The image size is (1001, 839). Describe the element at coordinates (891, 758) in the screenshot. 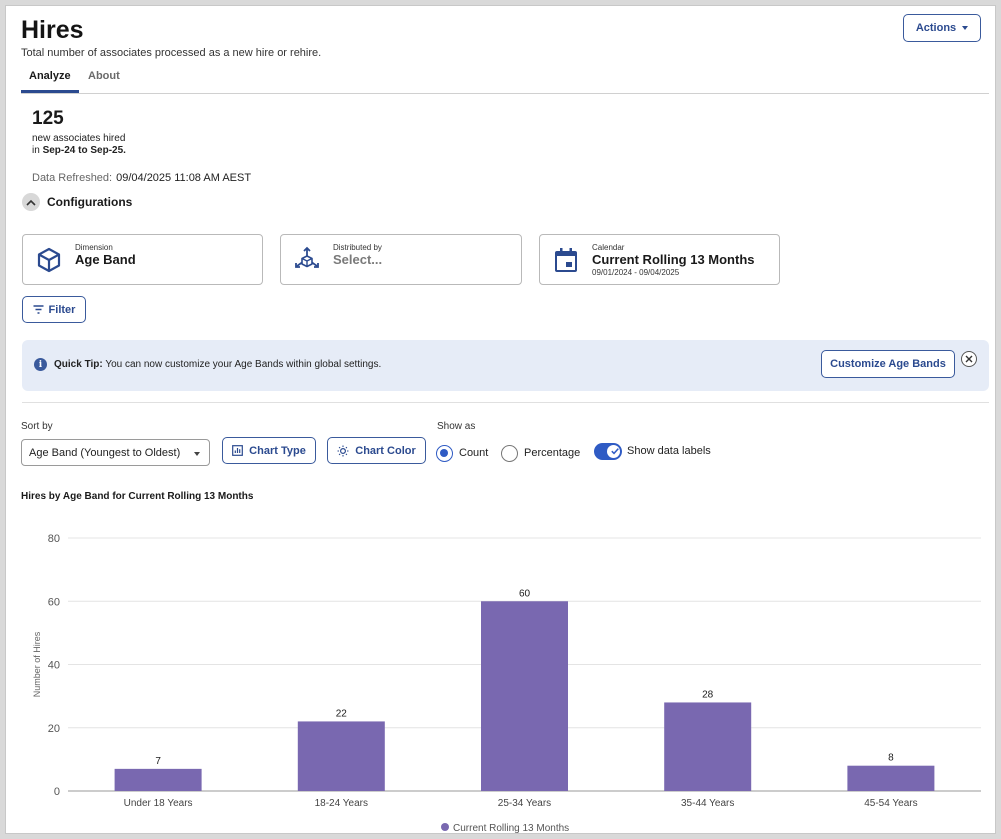

I see `data-label: 8` at that location.